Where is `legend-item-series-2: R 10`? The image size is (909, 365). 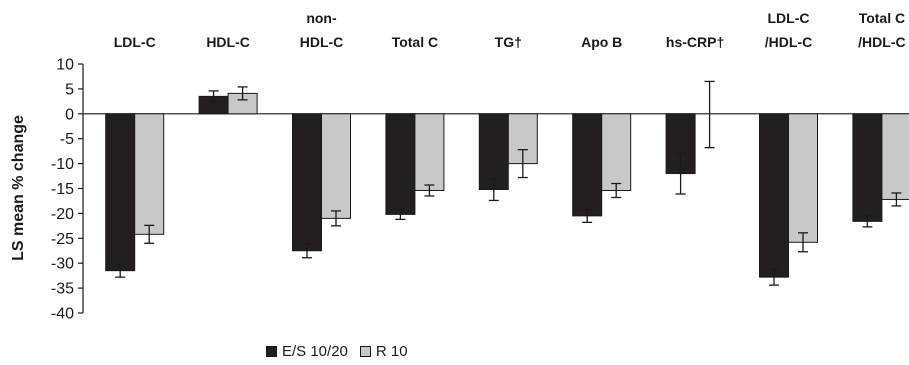 legend-item-series-2: R 10 is located at coordinates (383, 351).